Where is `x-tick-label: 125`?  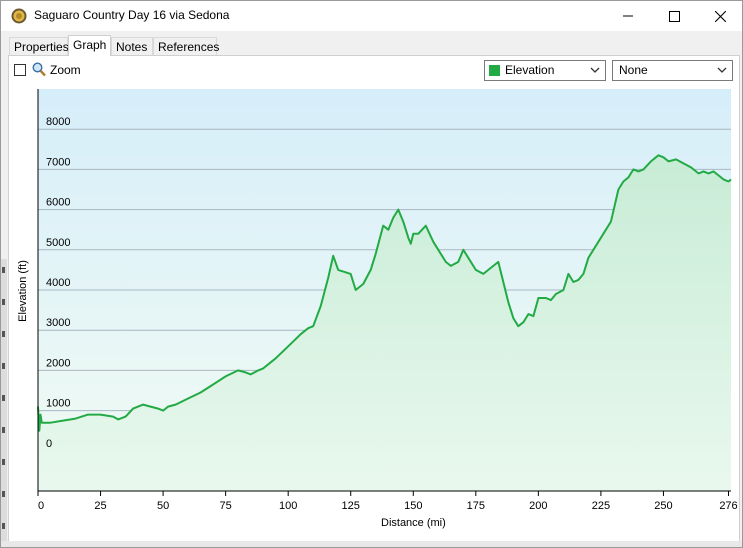 x-tick-label: 125 is located at coordinates (351, 506).